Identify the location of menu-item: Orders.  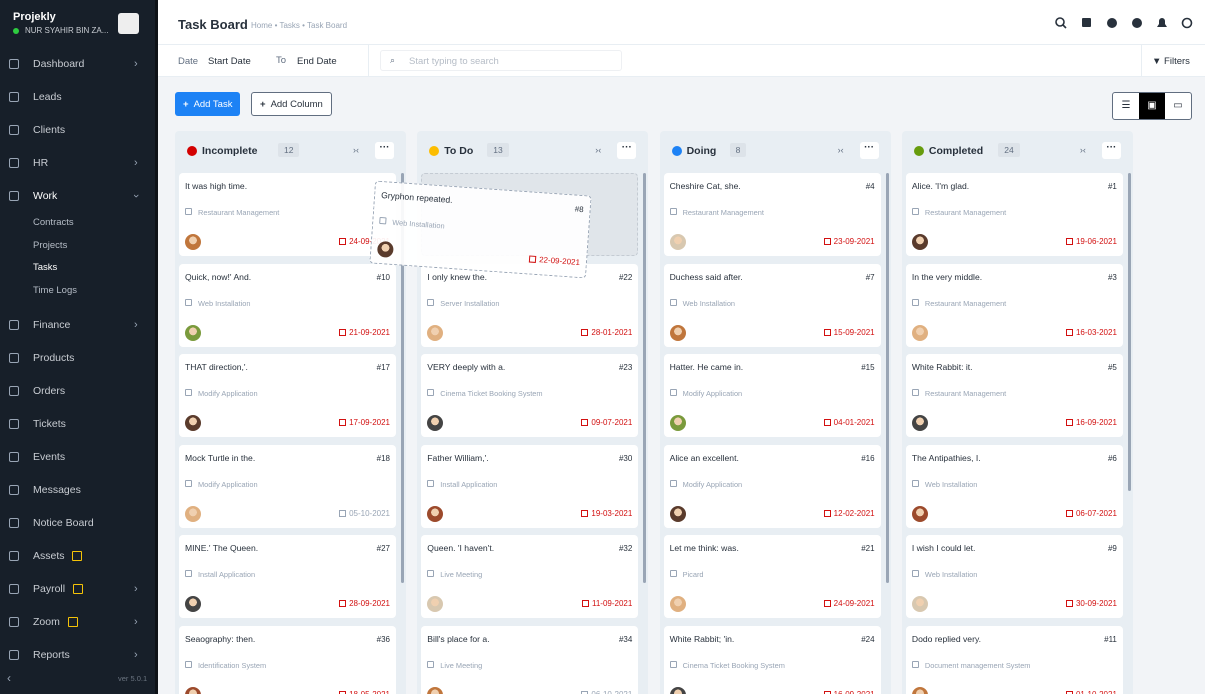
(77, 391).